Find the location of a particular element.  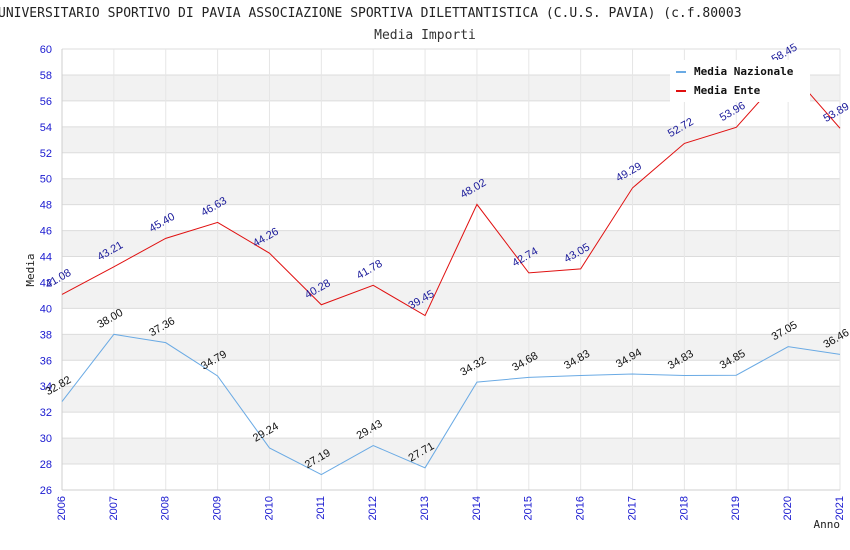

x-tick-label: 2014 is located at coordinates (477, 508).